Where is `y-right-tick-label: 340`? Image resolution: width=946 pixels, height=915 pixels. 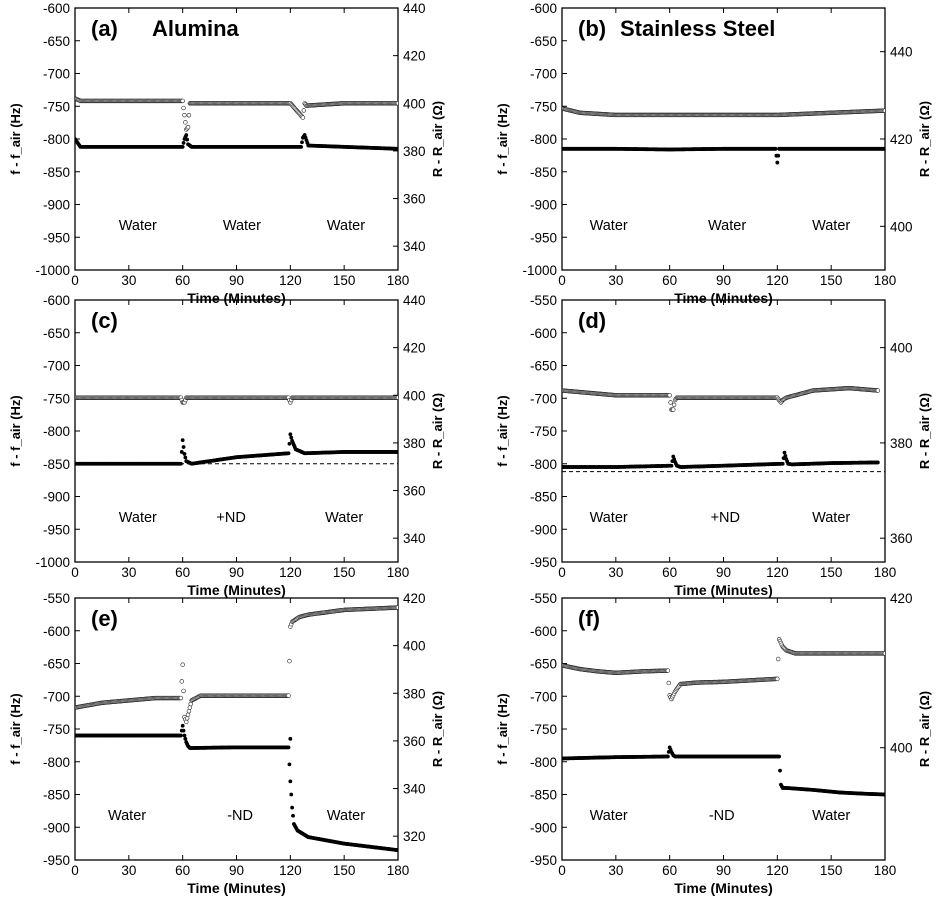
y-right-tick-label: 340 is located at coordinates (414, 789).